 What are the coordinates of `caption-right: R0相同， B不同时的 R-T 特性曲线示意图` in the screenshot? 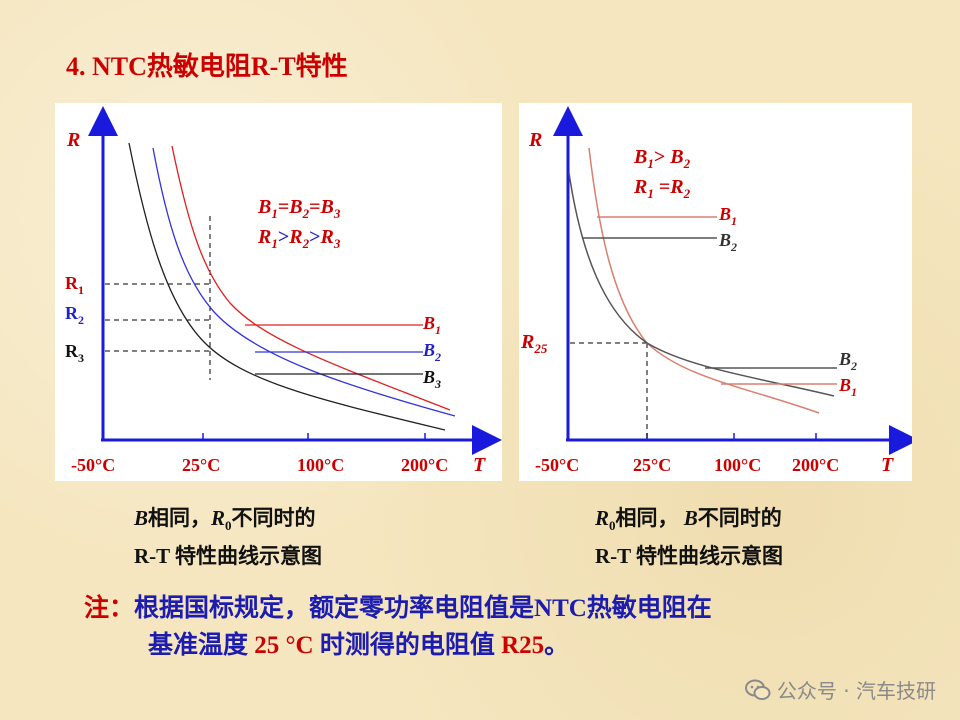 It's located at (689, 537).